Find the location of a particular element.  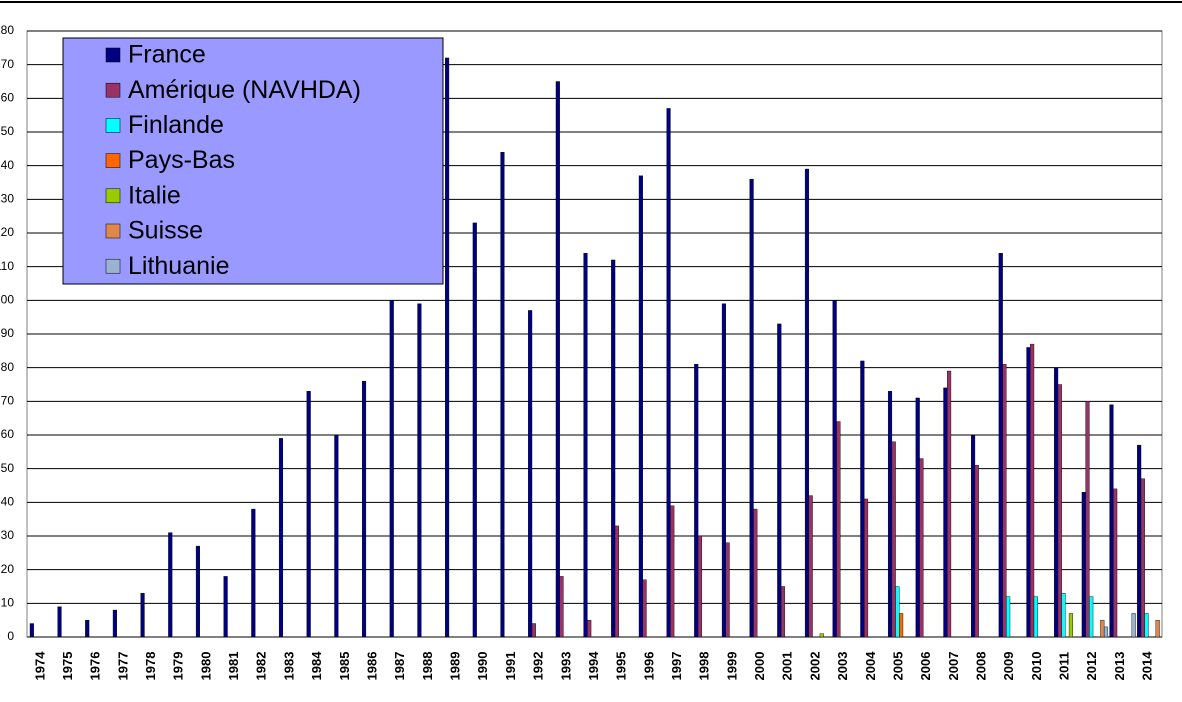

x-tick-label: 1980 is located at coordinates (205, 666).